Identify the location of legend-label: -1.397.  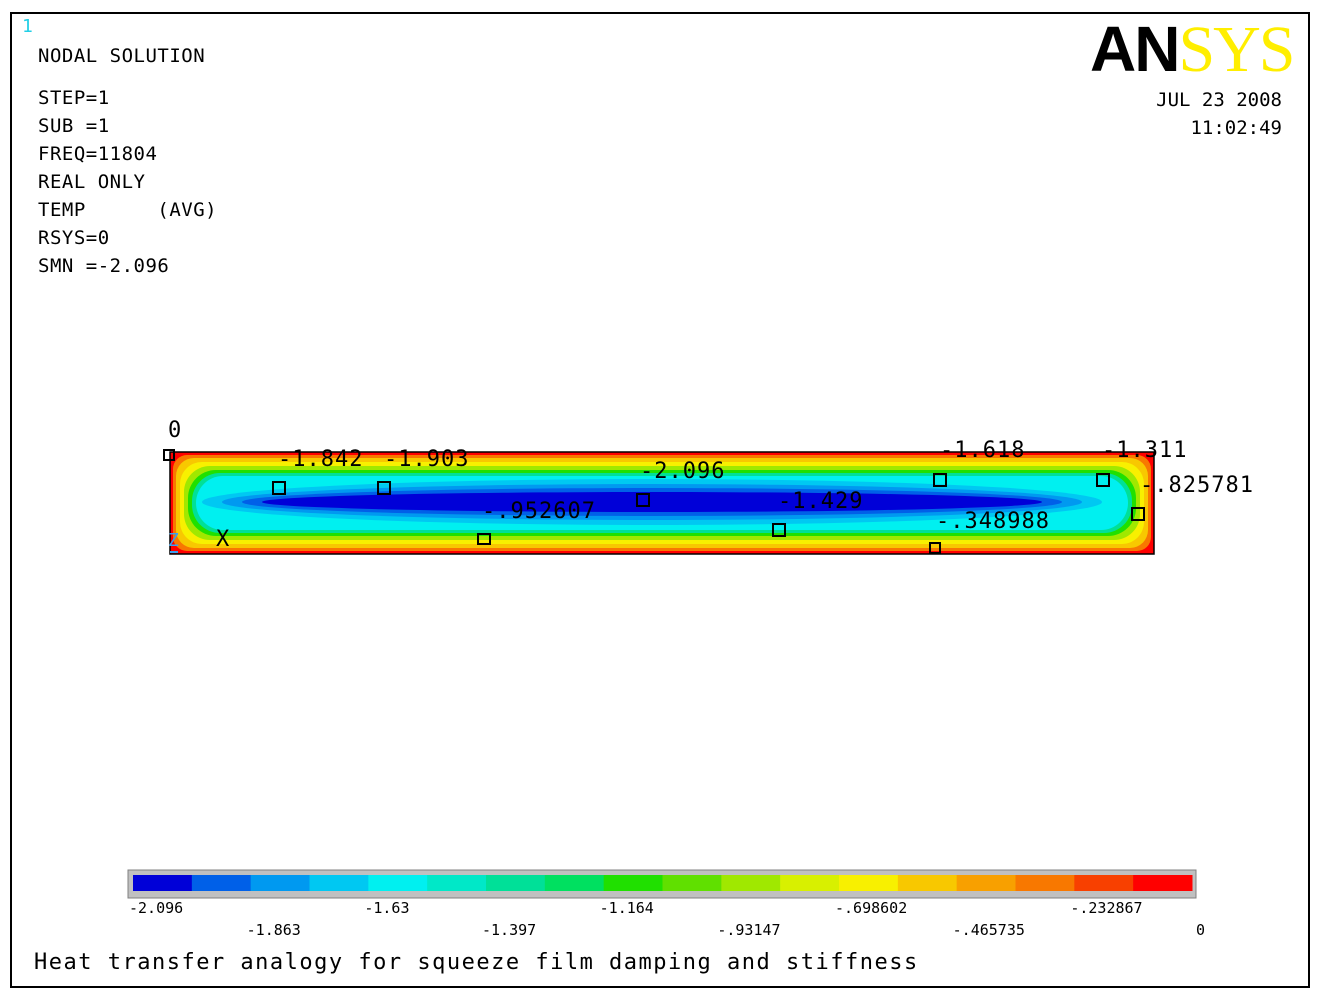
(509, 930).